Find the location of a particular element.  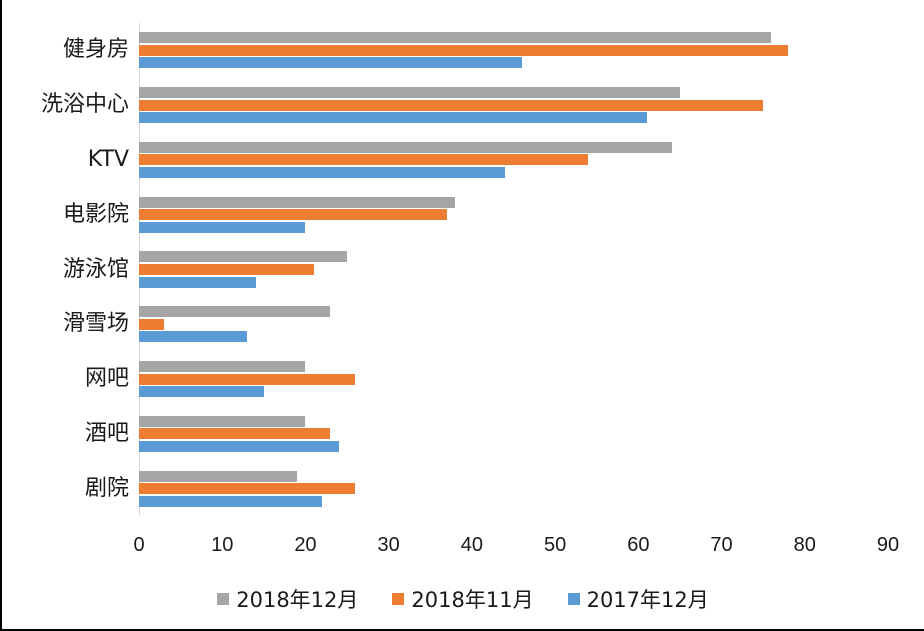

bar-2018年11月-酒吧 is located at coordinates (235, 434).